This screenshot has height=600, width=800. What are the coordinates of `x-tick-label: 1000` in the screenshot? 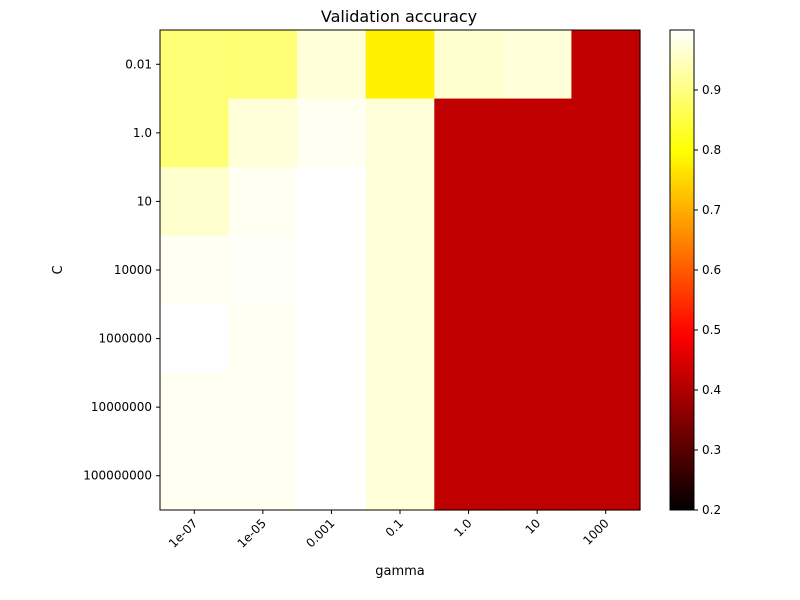 It's located at (595, 531).